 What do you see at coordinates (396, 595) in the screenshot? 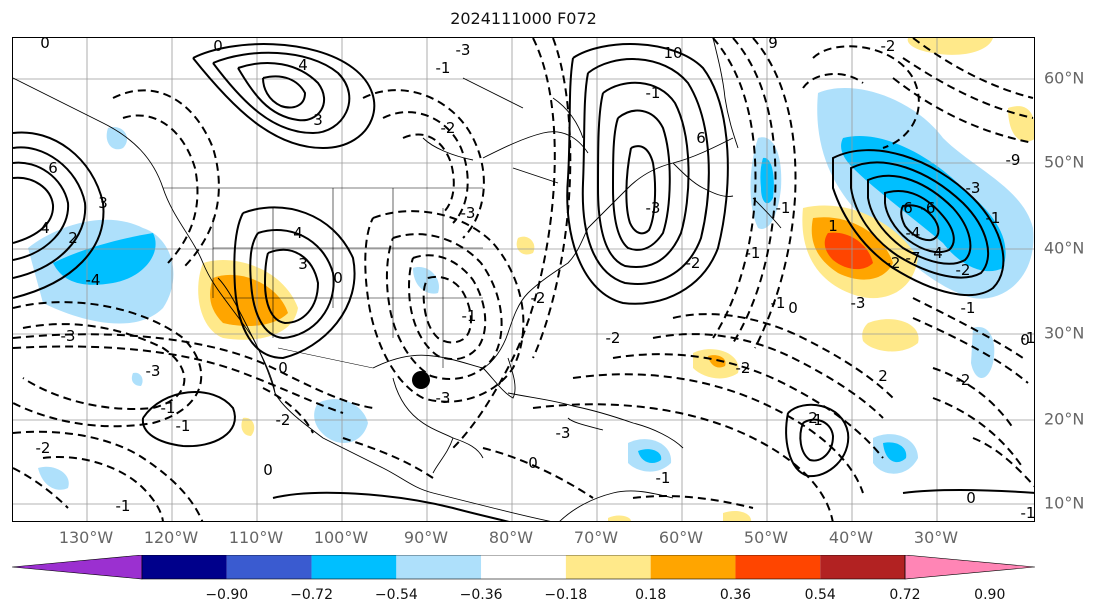
I see `colorbar-tick-label: −0.54` at bounding box center [396, 595].